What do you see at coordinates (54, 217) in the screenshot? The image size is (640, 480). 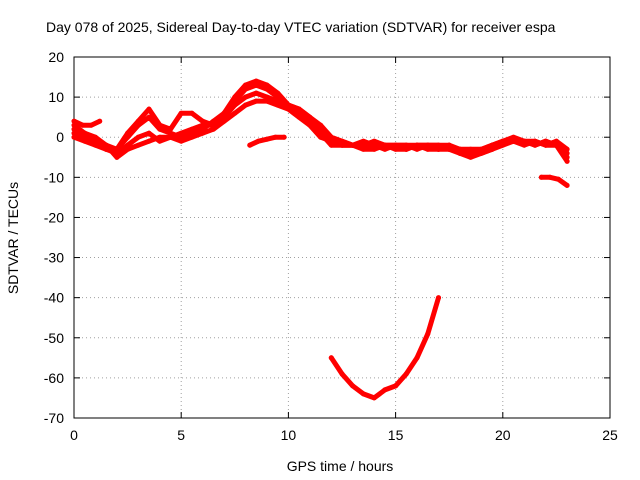 I see `y-tick-label: -20` at bounding box center [54, 217].